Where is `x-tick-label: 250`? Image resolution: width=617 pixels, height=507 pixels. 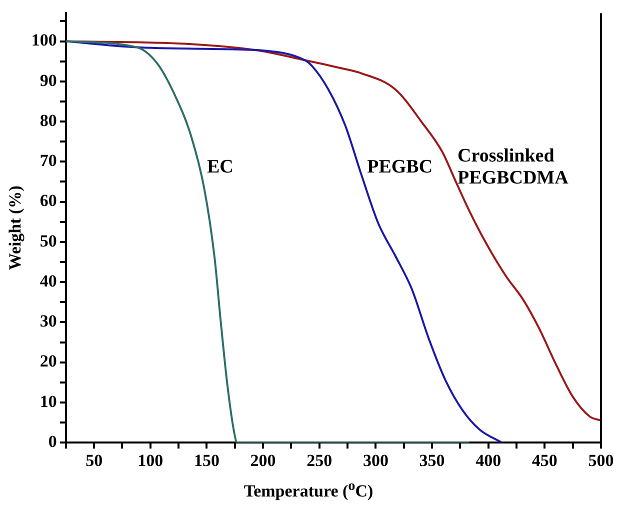 x-tick-label: 250 is located at coordinates (319, 460).